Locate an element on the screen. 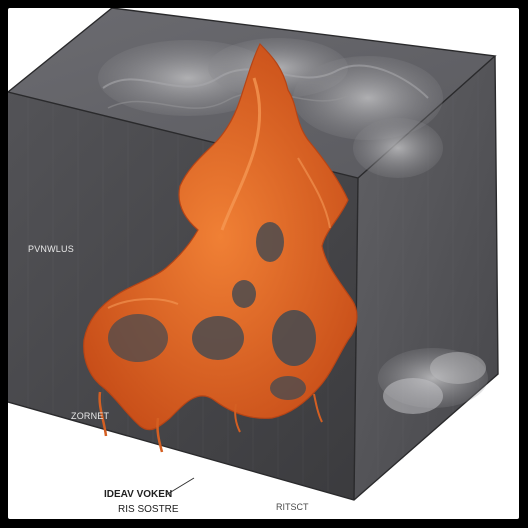 Image resolution: width=528 pixels, height=528 pixels. cube-side-label: PVNWLUS is located at coordinates (51, 249).